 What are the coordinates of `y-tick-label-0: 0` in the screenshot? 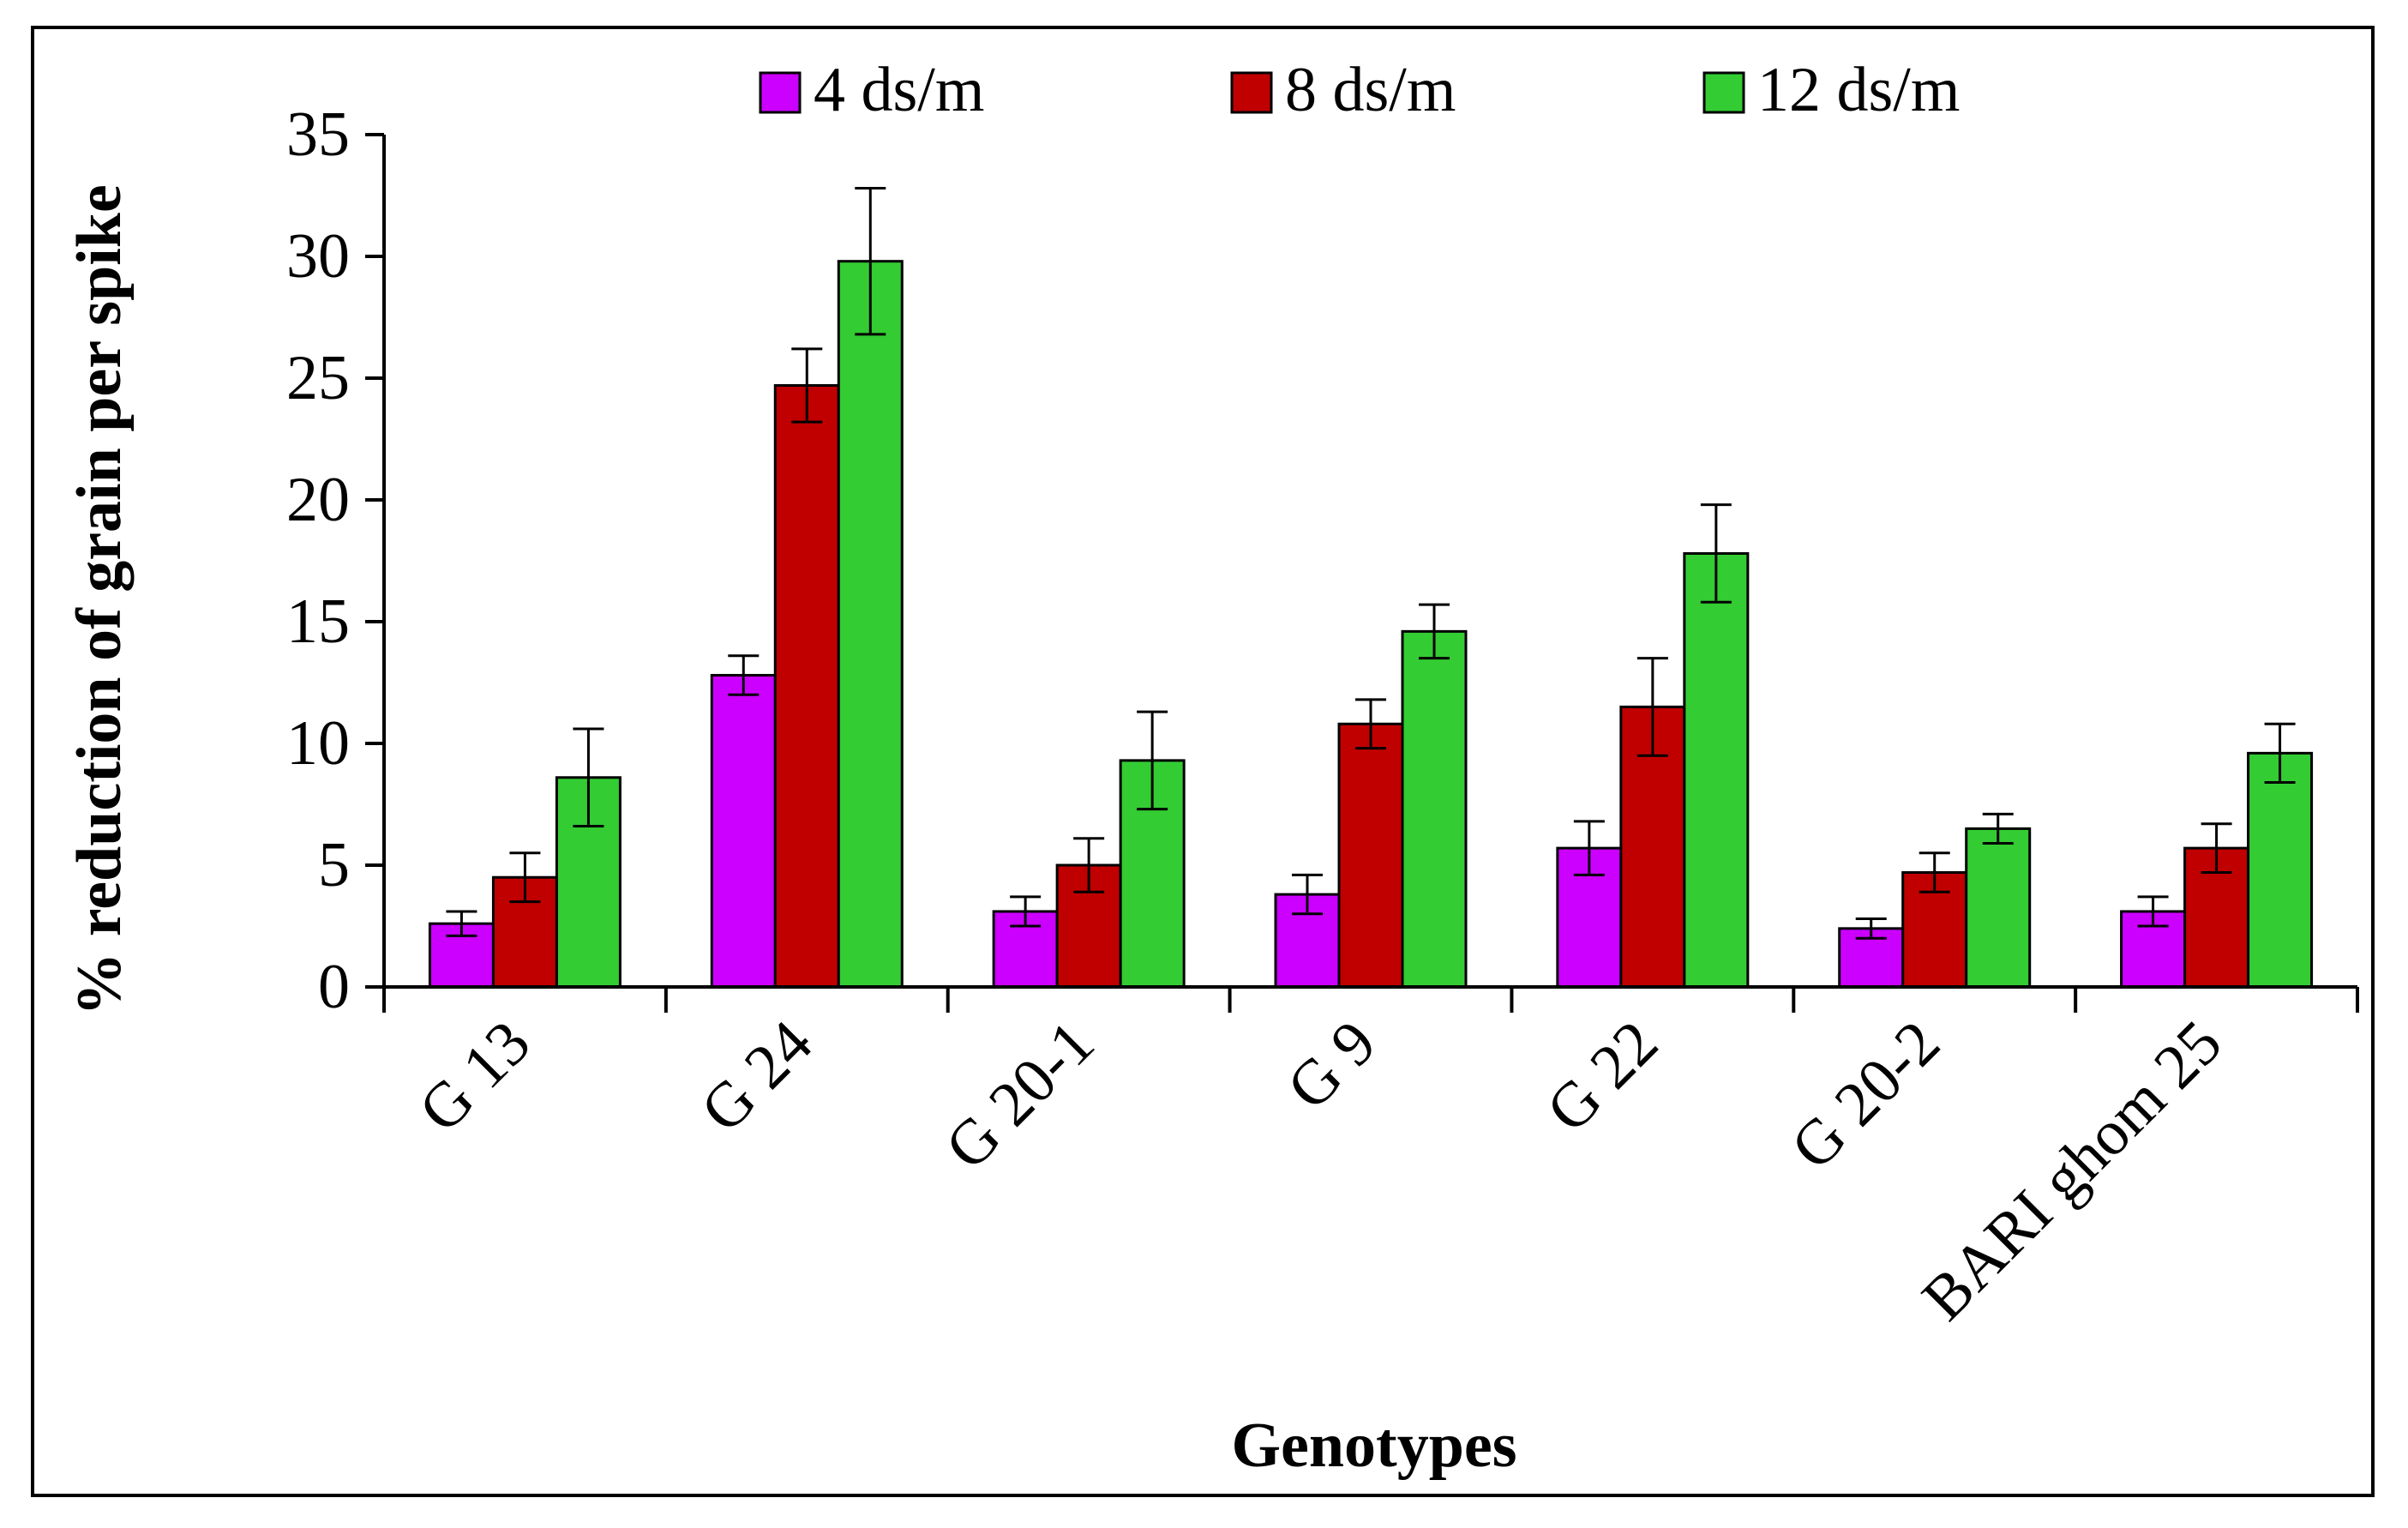 It's located at (334, 987).